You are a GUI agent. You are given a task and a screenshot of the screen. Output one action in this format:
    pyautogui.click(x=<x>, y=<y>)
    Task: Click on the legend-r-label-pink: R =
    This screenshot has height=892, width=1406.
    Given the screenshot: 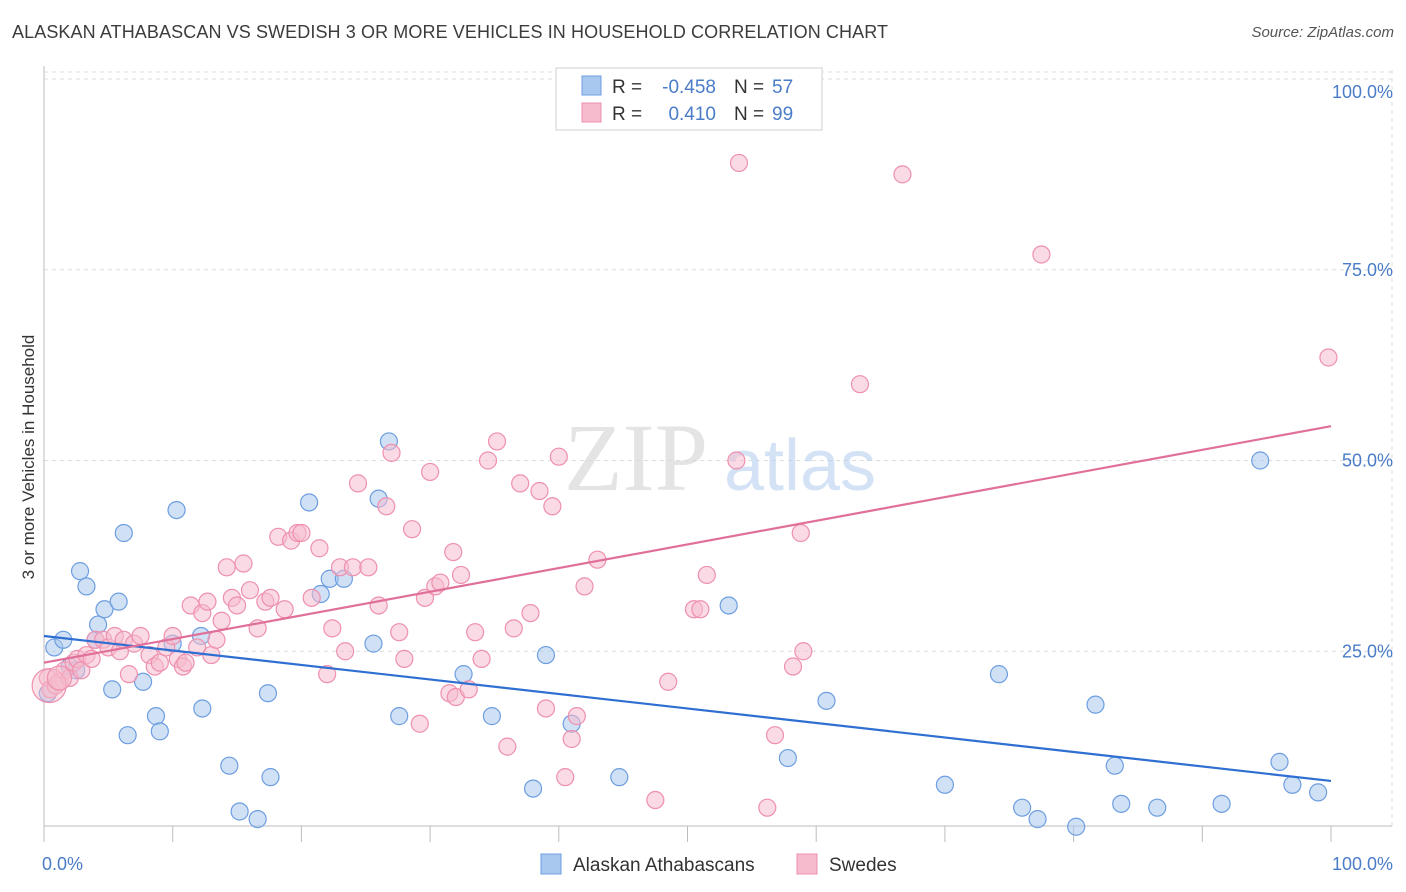 What is the action you would take?
    pyautogui.click(x=627, y=114)
    